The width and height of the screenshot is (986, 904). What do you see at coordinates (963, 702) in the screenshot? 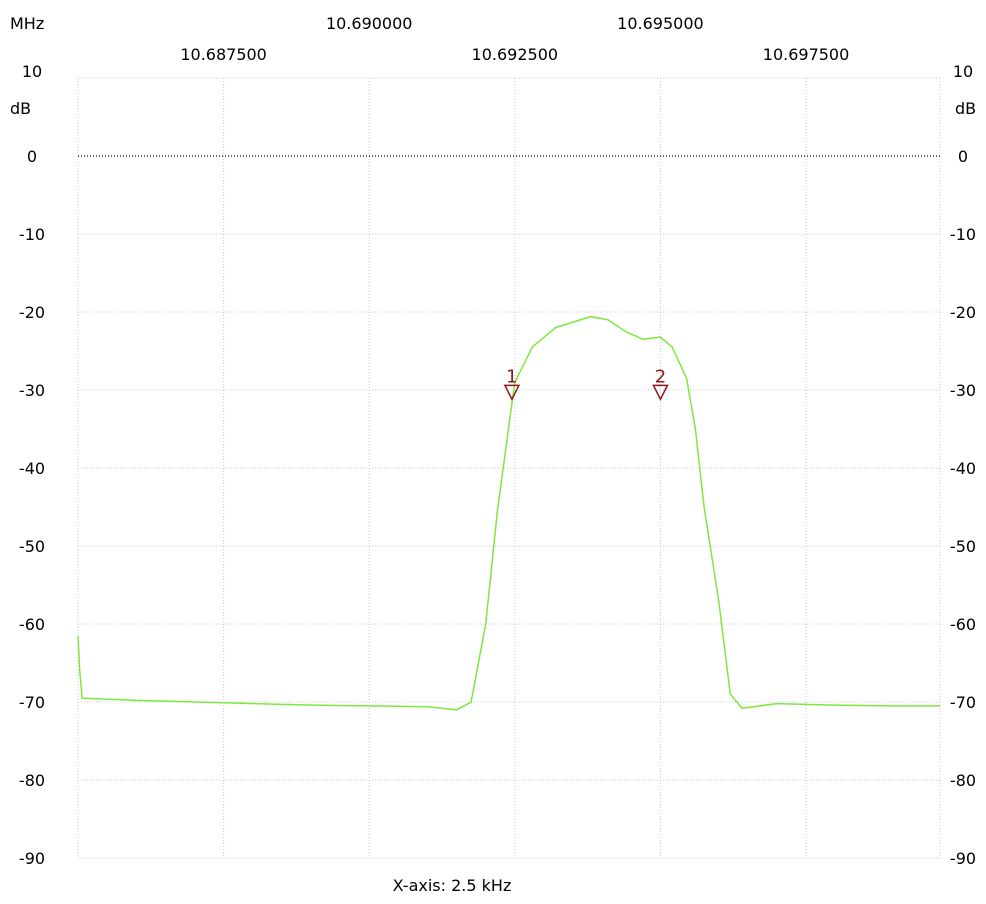
I see `y-tick-label-right: -70` at bounding box center [963, 702].